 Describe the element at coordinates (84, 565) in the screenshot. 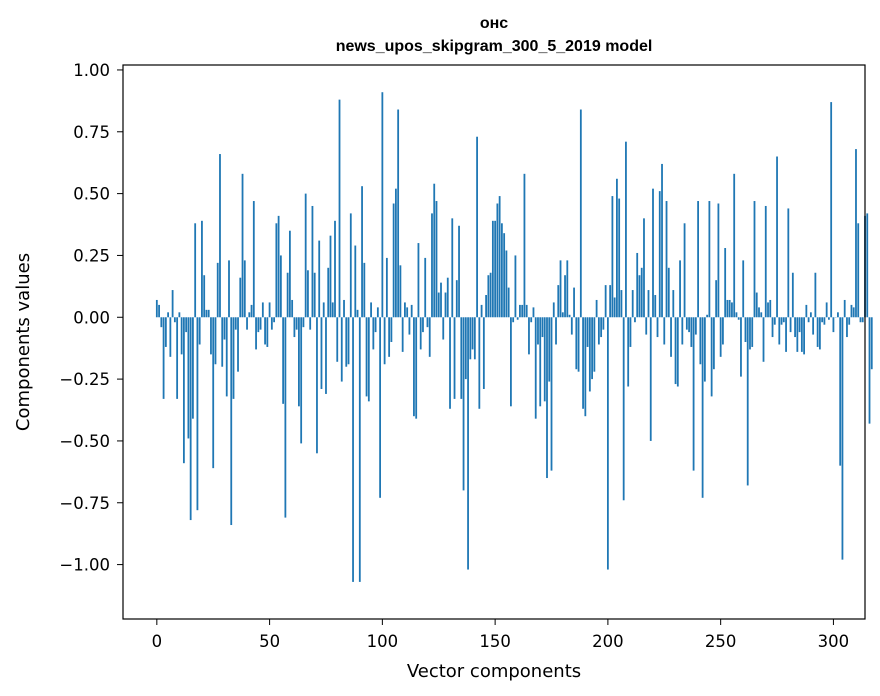

I see `y-tick-label: −1.00` at that location.